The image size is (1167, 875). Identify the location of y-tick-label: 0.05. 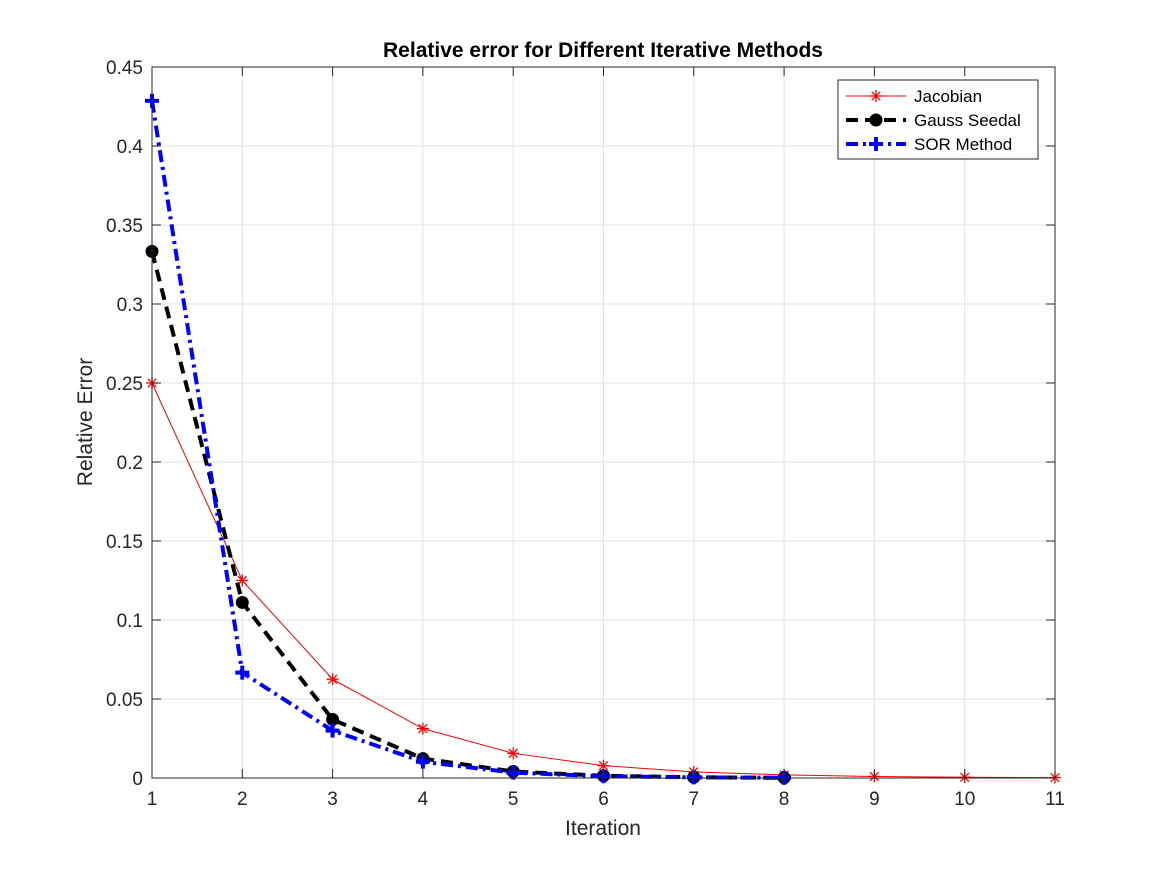
(124, 700).